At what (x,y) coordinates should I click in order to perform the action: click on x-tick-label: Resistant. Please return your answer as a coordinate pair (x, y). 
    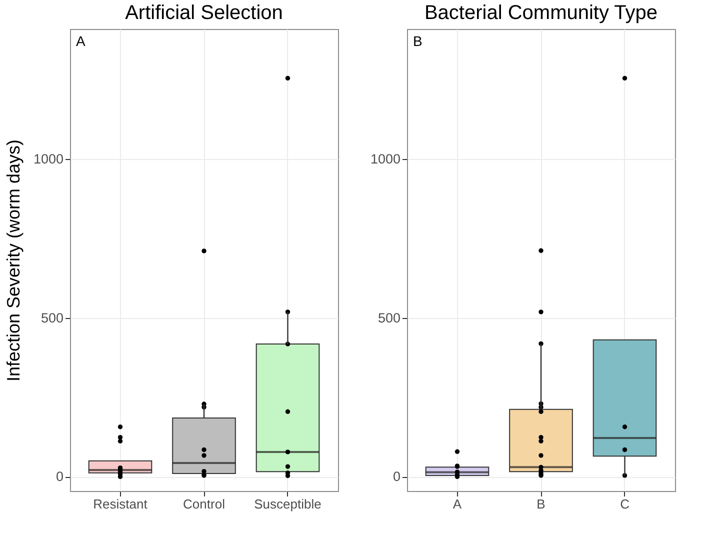
    Looking at the image, I should click on (120, 504).